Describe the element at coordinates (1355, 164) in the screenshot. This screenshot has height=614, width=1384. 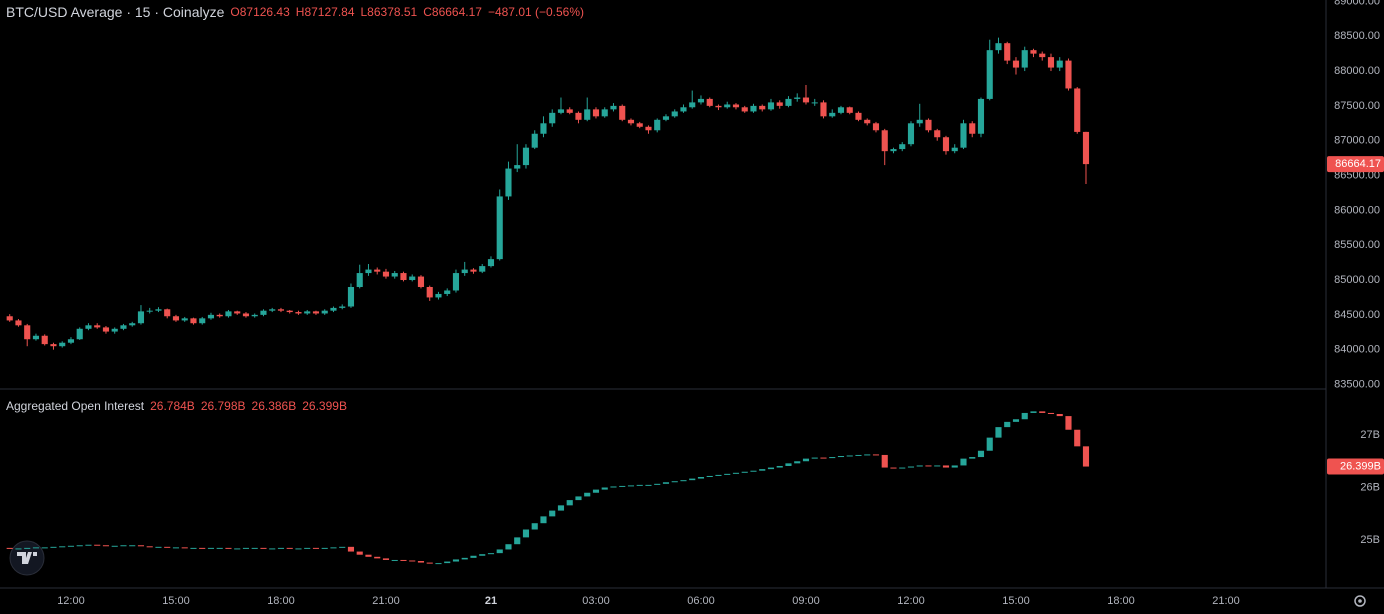
I see `last-value-box` at that location.